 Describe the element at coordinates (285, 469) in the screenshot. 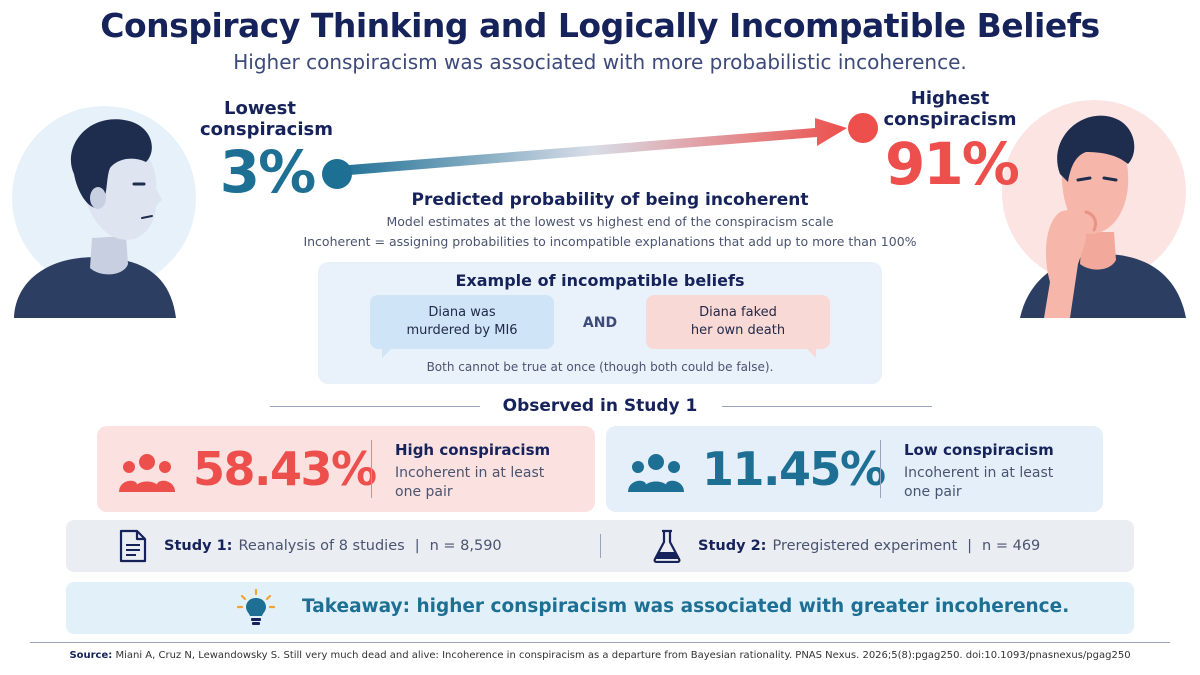

I see `high-conspiracism-value: 58.43%` at that location.